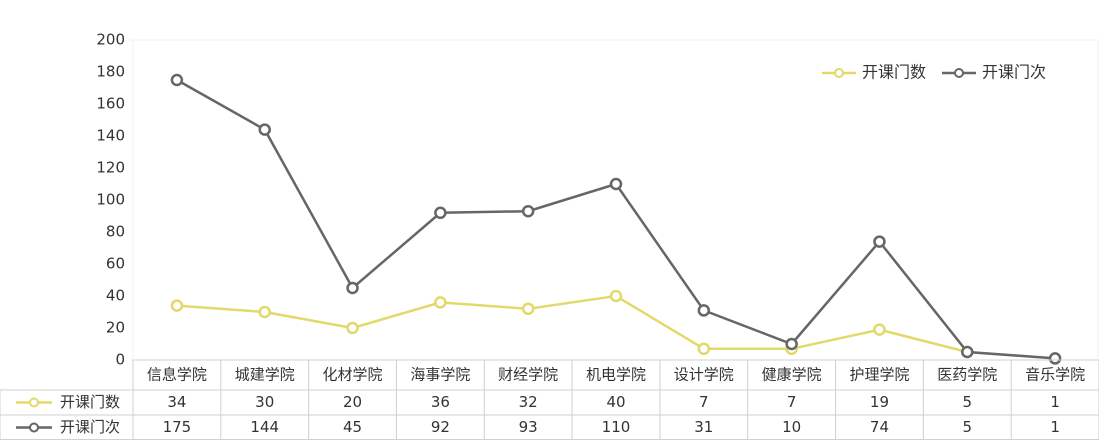 The image size is (1099, 440). Describe the element at coordinates (704, 375) in the screenshot. I see `x-tick-label: 设计学院` at that location.